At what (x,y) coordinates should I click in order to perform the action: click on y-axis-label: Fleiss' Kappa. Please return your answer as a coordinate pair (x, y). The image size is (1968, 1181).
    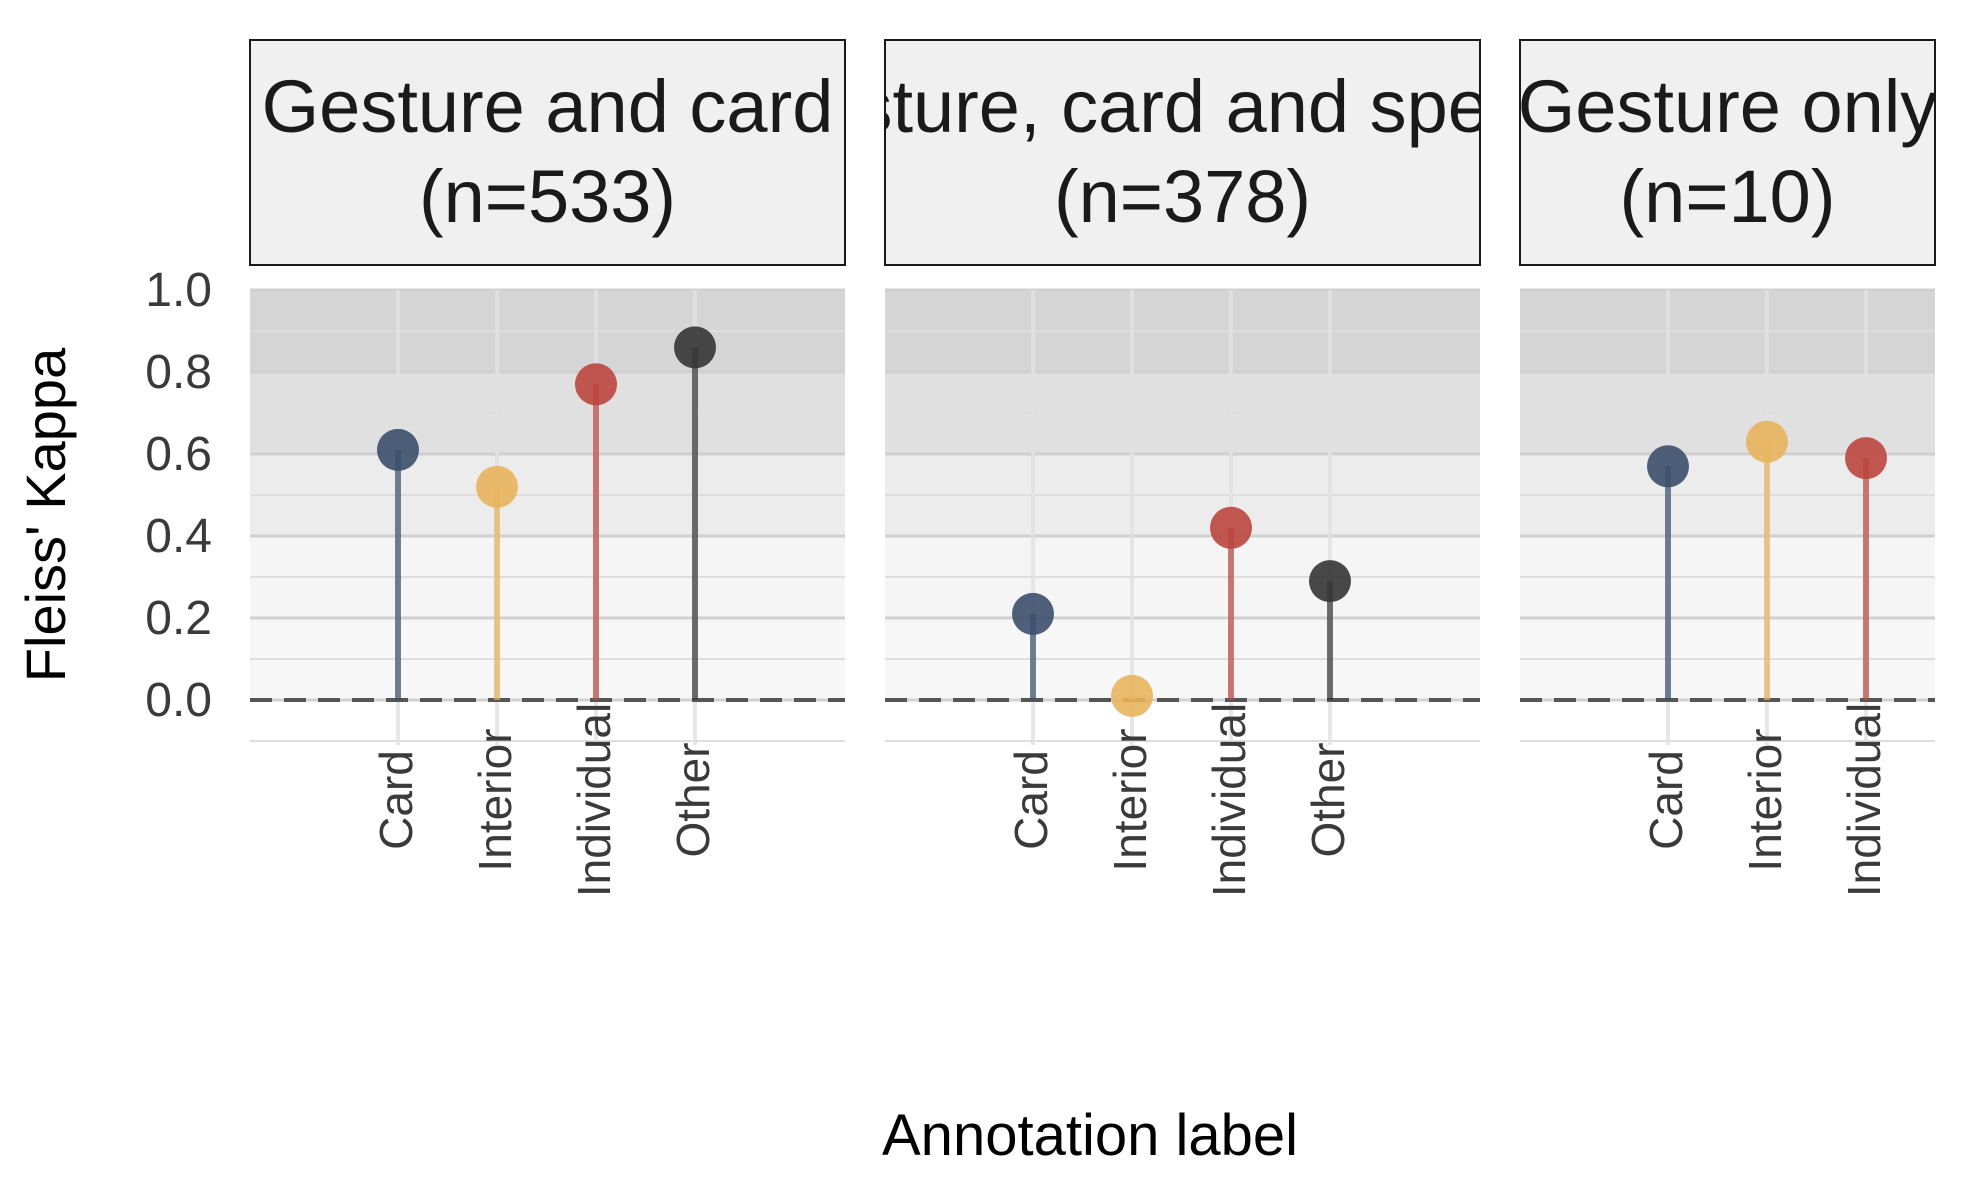
    Looking at the image, I should click on (45, 514).